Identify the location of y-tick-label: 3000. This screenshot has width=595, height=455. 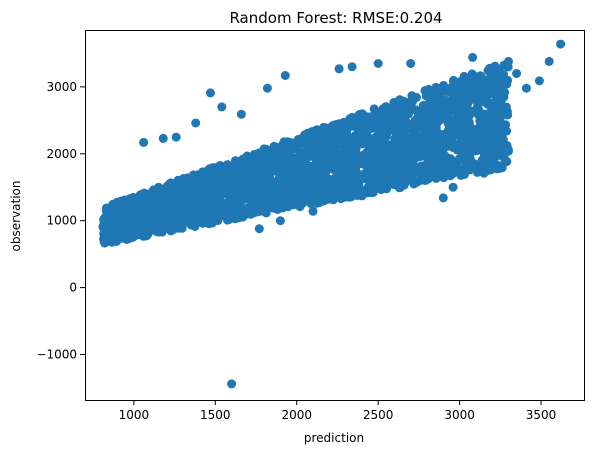
(61, 87).